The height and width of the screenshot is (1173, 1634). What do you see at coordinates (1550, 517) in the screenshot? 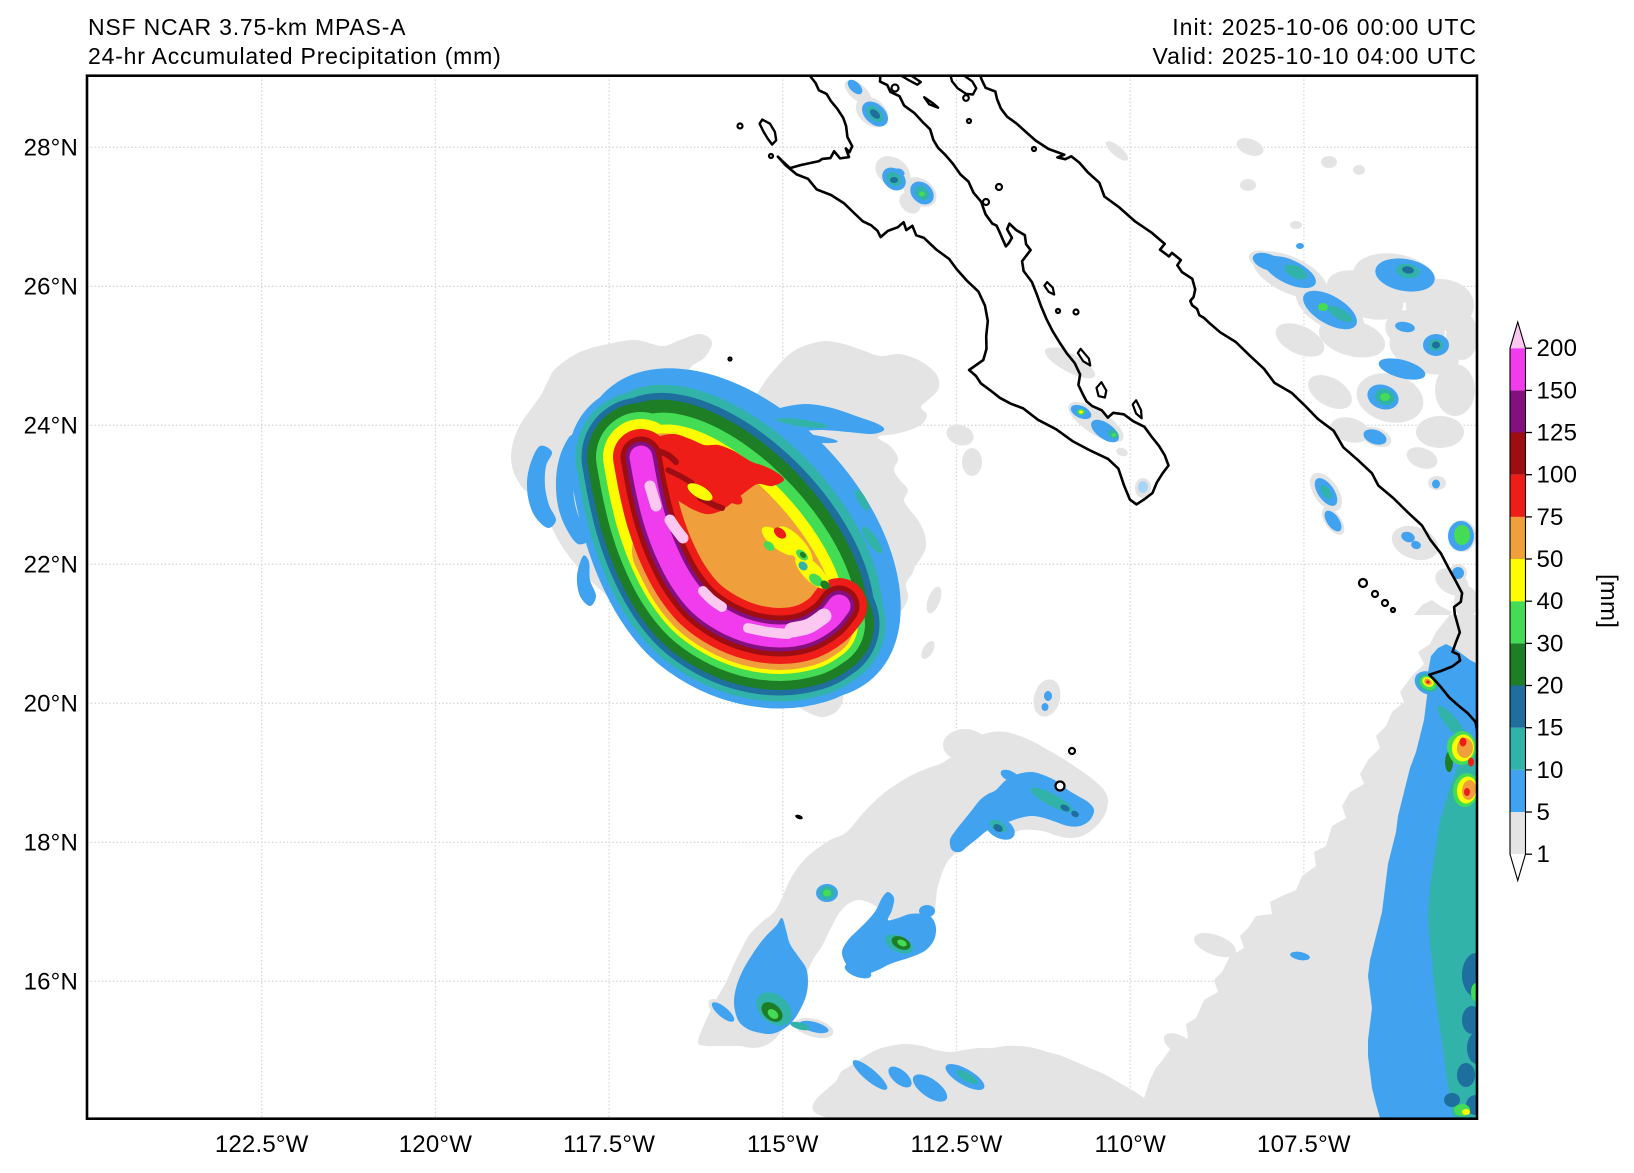
I see `svg-text: 75` at bounding box center [1550, 517].